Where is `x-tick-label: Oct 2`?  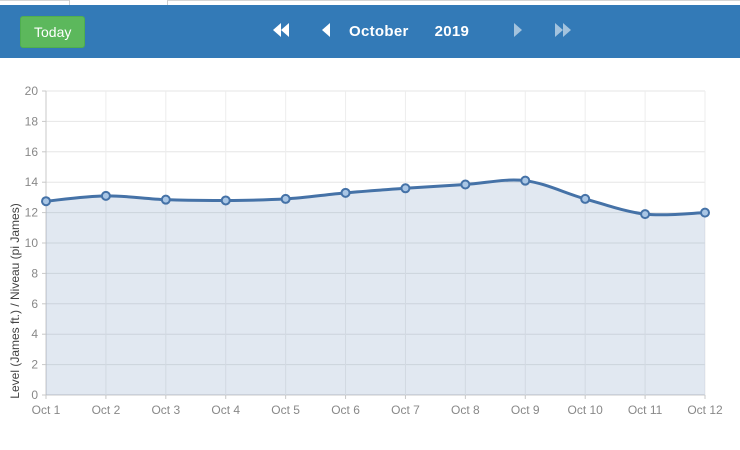 x-tick-label: Oct 2 is located at coordinates (106, 410).